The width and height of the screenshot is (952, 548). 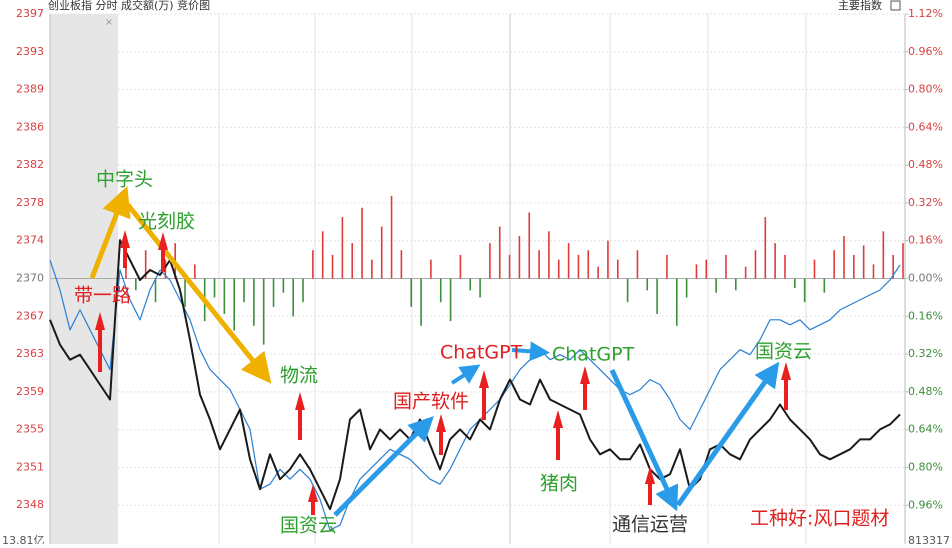 I want to click on y2-tick-label: 0.00%, so click(x=925, y=278).